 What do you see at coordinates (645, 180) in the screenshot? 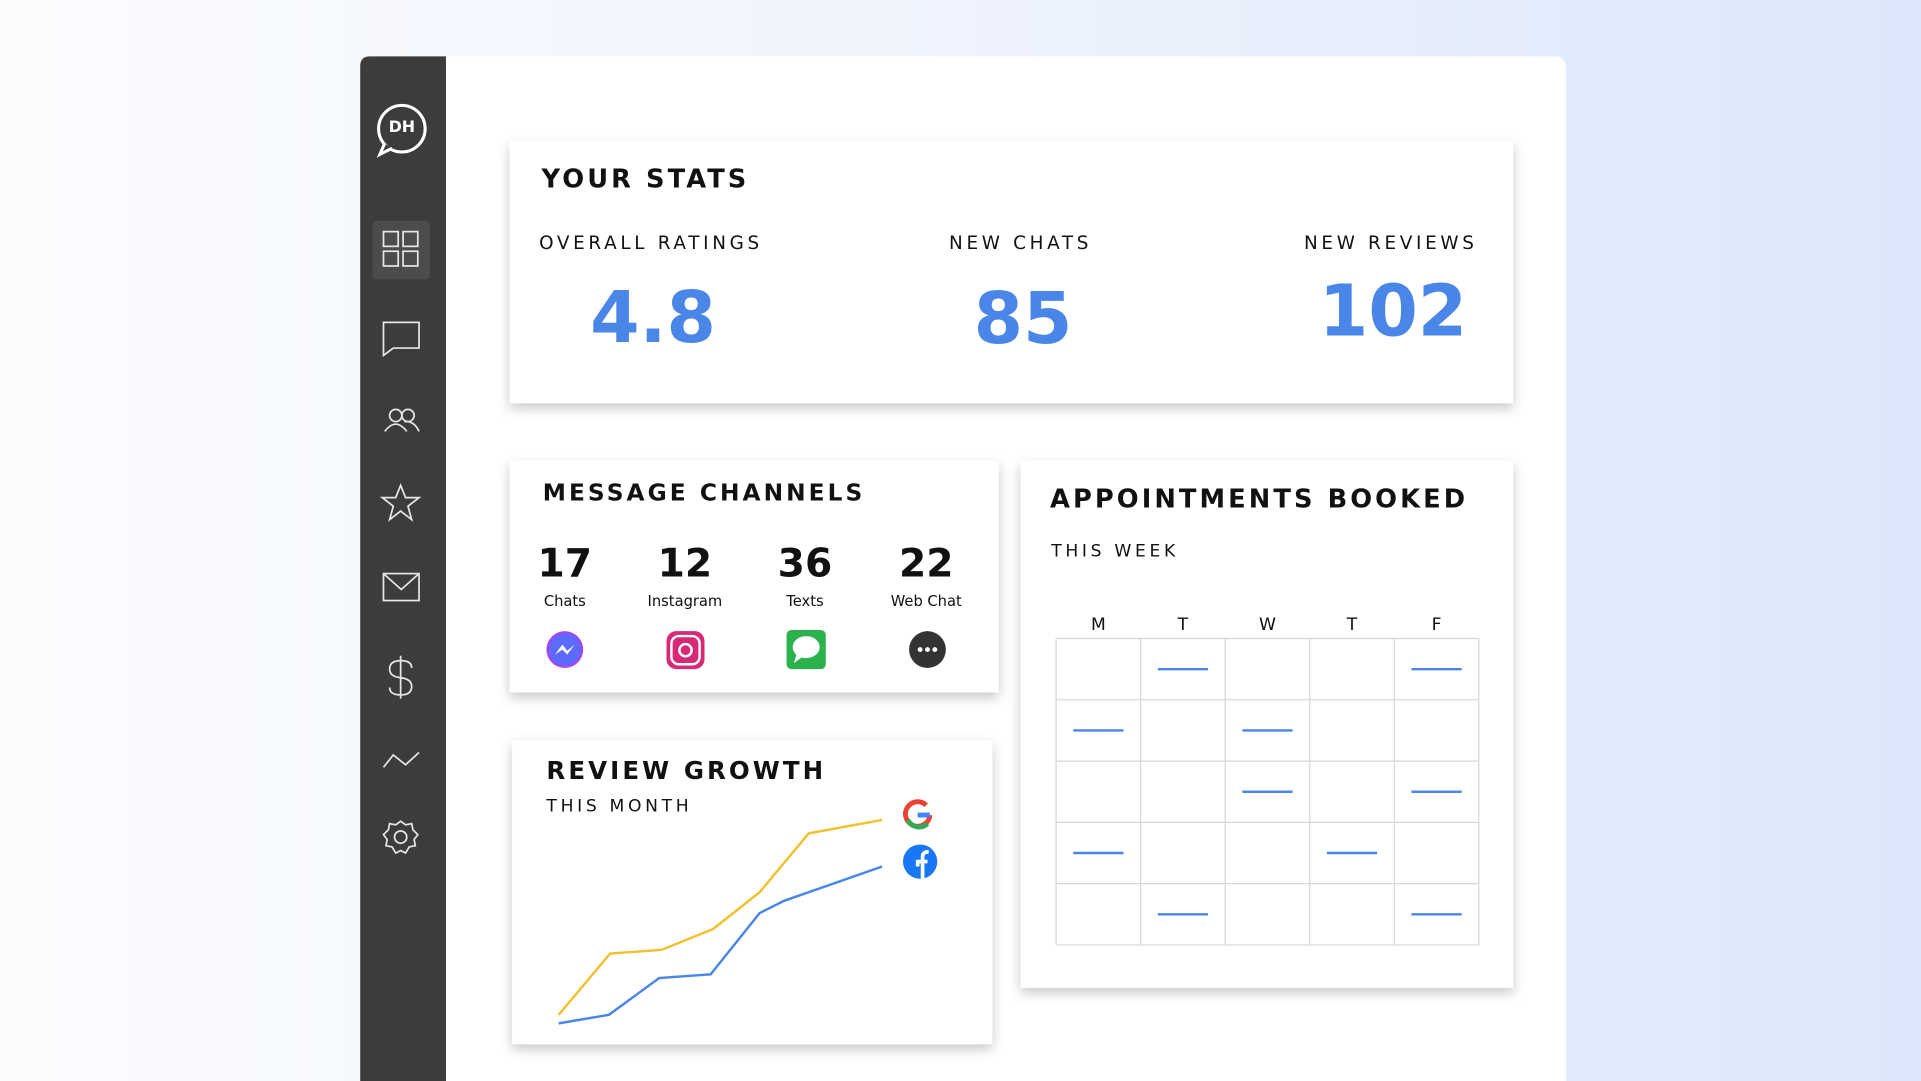
I see `stats-title: YOUR STATS` at bounding box center [645, 180].